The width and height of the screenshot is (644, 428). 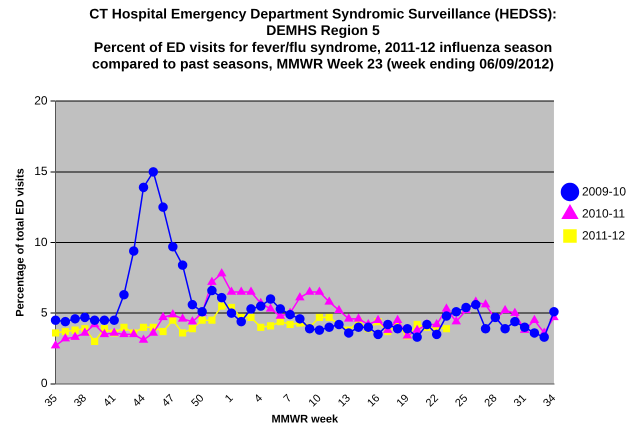 What do you see at coordinates (604, 235) in the screenshot?
I see `legend-label: 2011-12` at bounding box center [604, 235].